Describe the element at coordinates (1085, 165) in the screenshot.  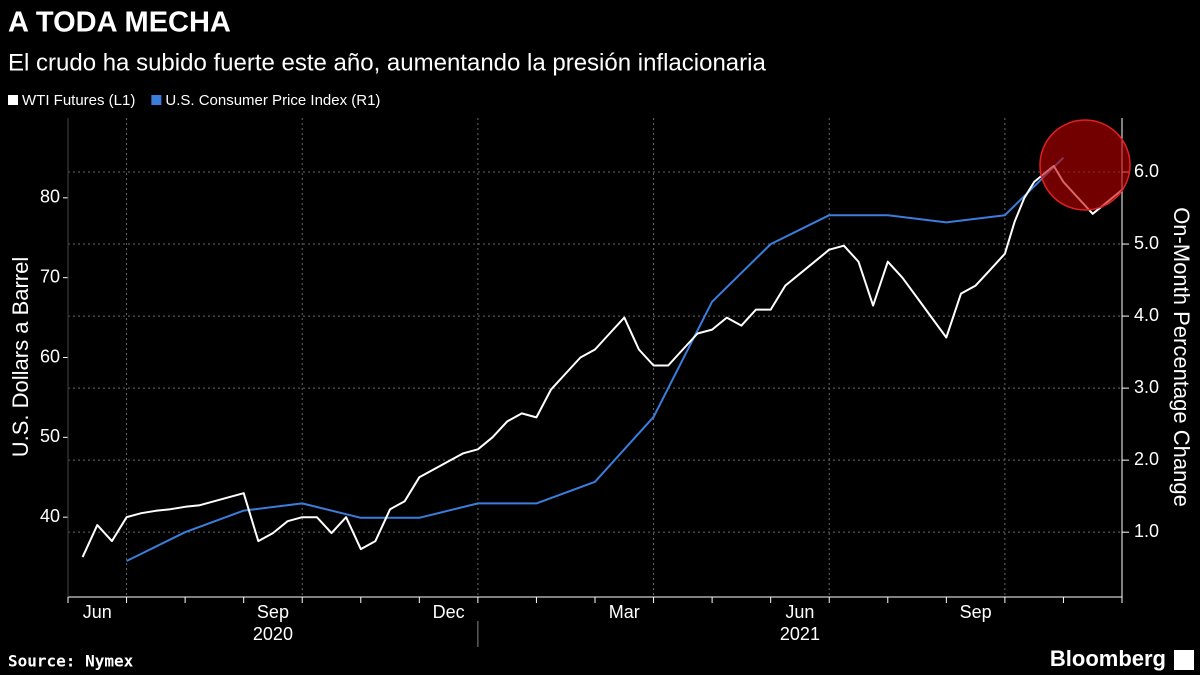
I see `highlight-circle` at that location.